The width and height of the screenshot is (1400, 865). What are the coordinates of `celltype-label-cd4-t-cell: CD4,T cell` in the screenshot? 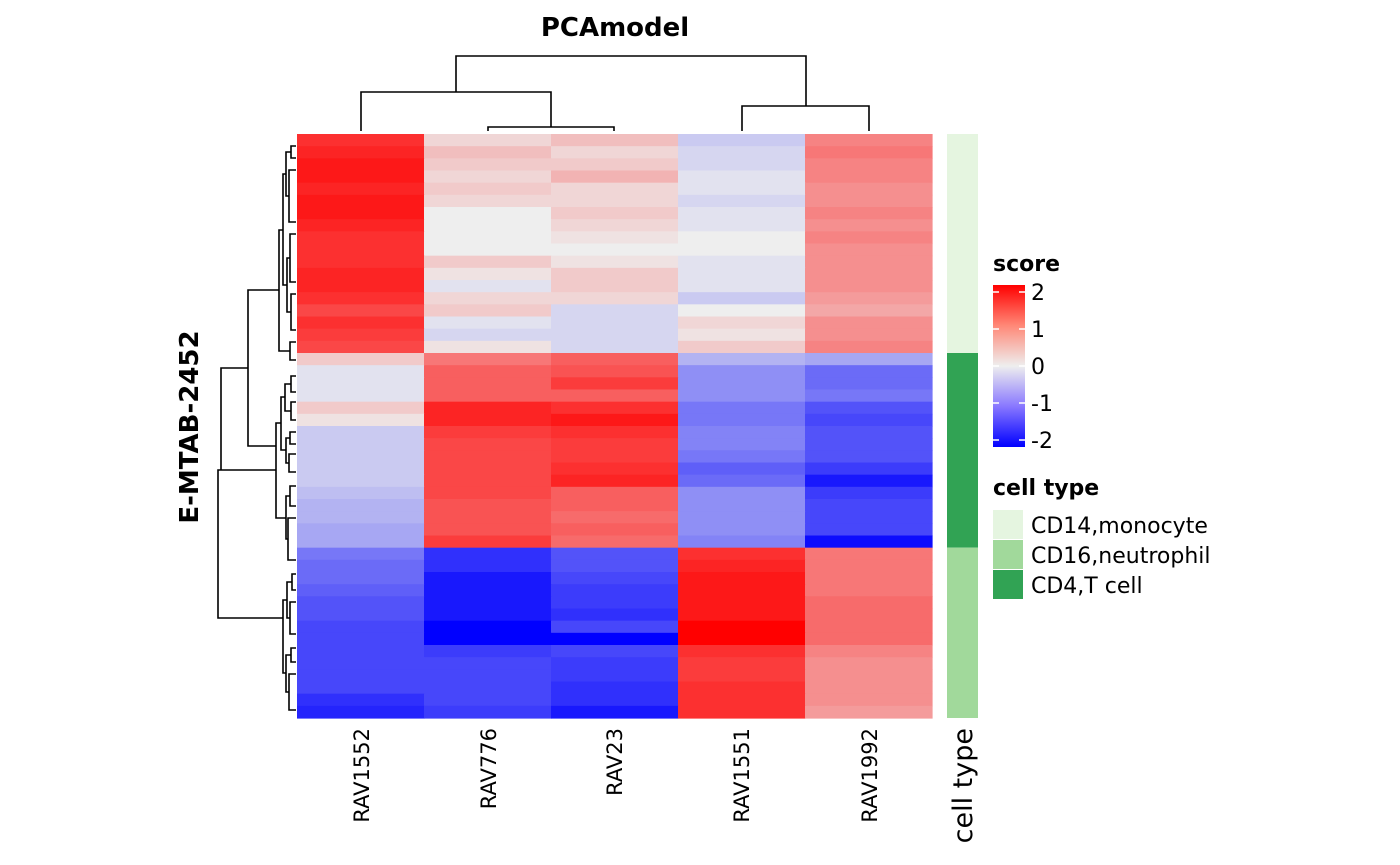 It's located at (1087, 586).